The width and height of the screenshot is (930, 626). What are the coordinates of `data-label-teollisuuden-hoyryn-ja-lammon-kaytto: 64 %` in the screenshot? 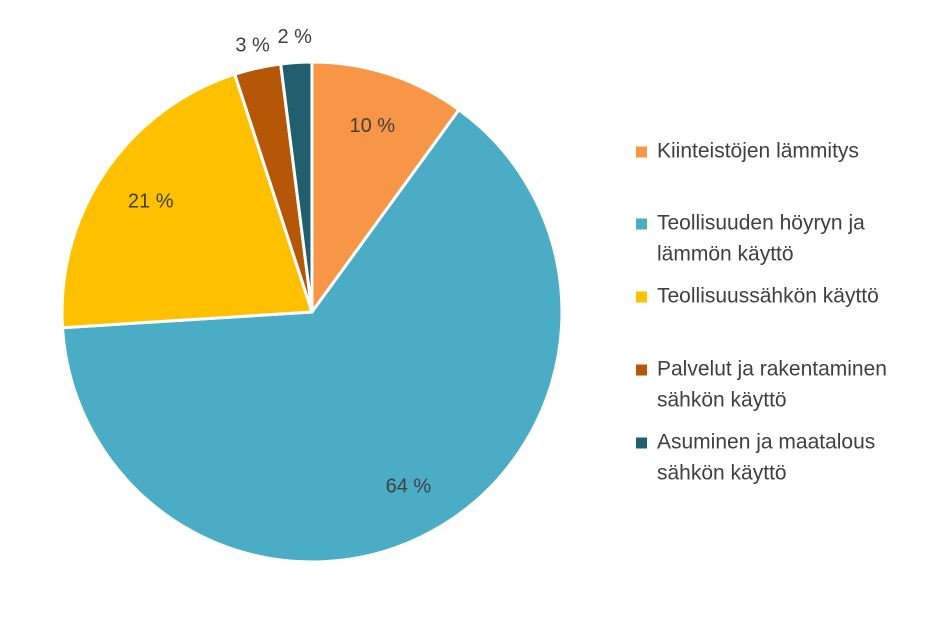 It's located at (409, 487).